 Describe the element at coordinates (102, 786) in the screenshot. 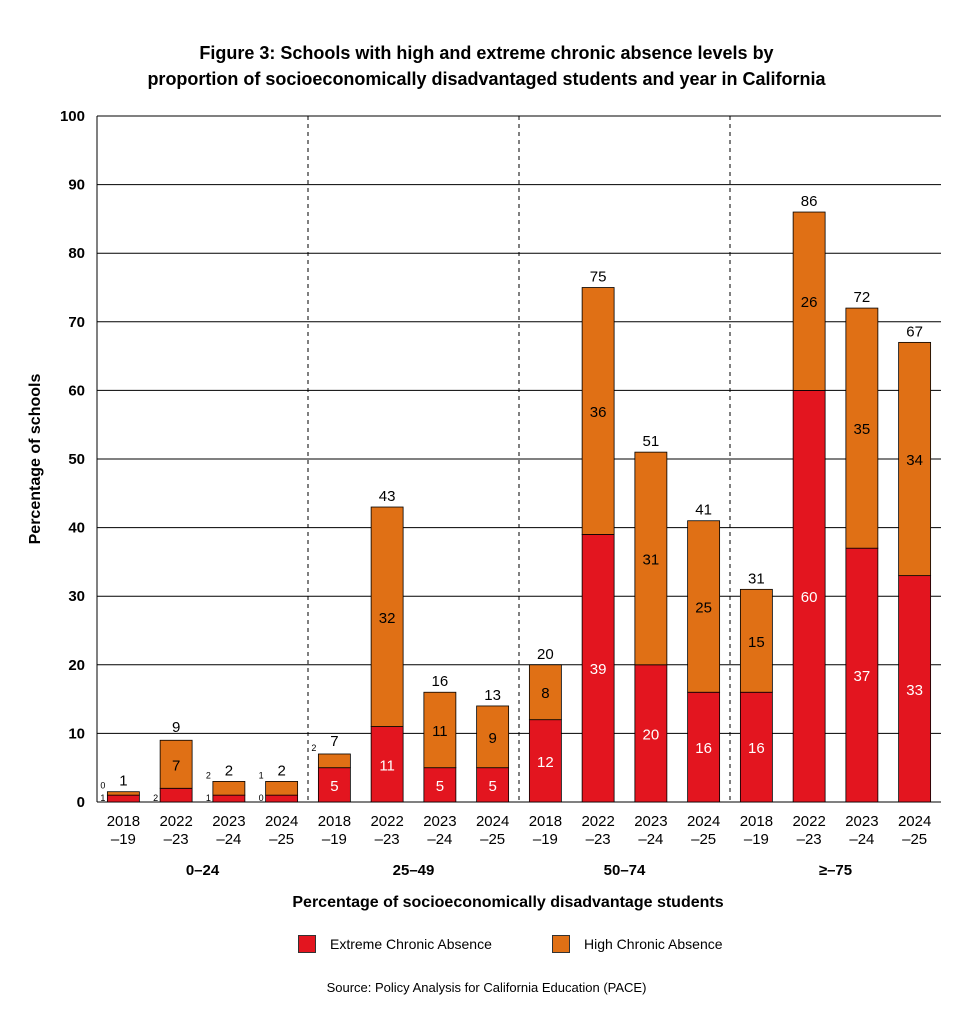

I see `bar-label-high: 0` at that location.